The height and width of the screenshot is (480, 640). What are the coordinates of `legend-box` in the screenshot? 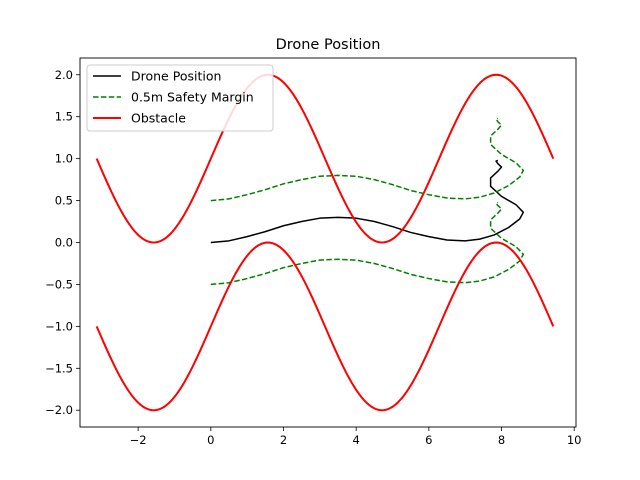 It's located at (180, 98).